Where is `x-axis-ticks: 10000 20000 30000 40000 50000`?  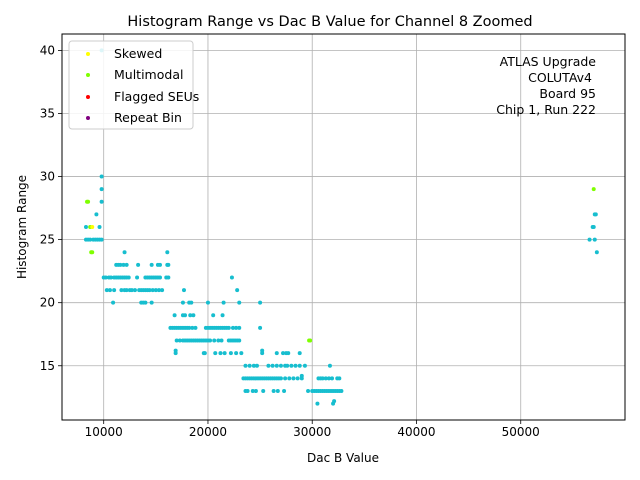
x-axis-ticks: 10000 20000 30000 40000 50000 is located at coordinates (312, 429).